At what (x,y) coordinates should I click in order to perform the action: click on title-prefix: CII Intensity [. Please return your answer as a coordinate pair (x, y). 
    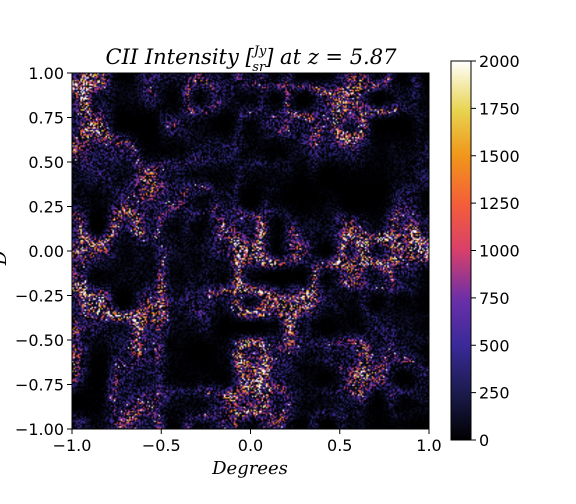
    Looking at the image, I should click on (180, 57).